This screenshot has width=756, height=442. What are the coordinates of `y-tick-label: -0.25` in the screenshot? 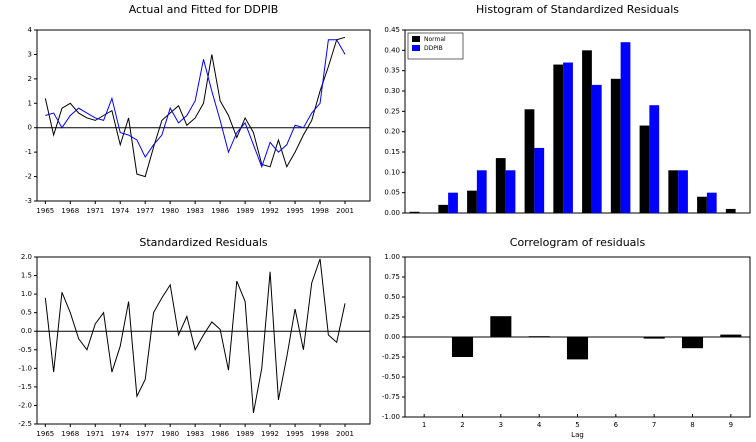 It's located at (391, 357).